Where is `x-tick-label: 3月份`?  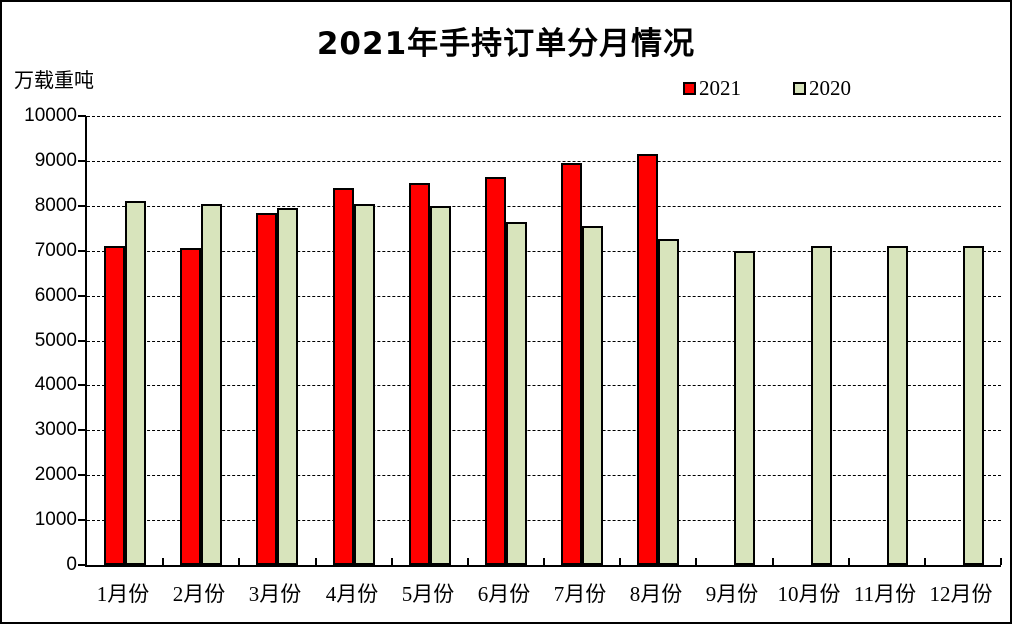
x-tick-label: 3月份 is located at coordinates (275, 594).